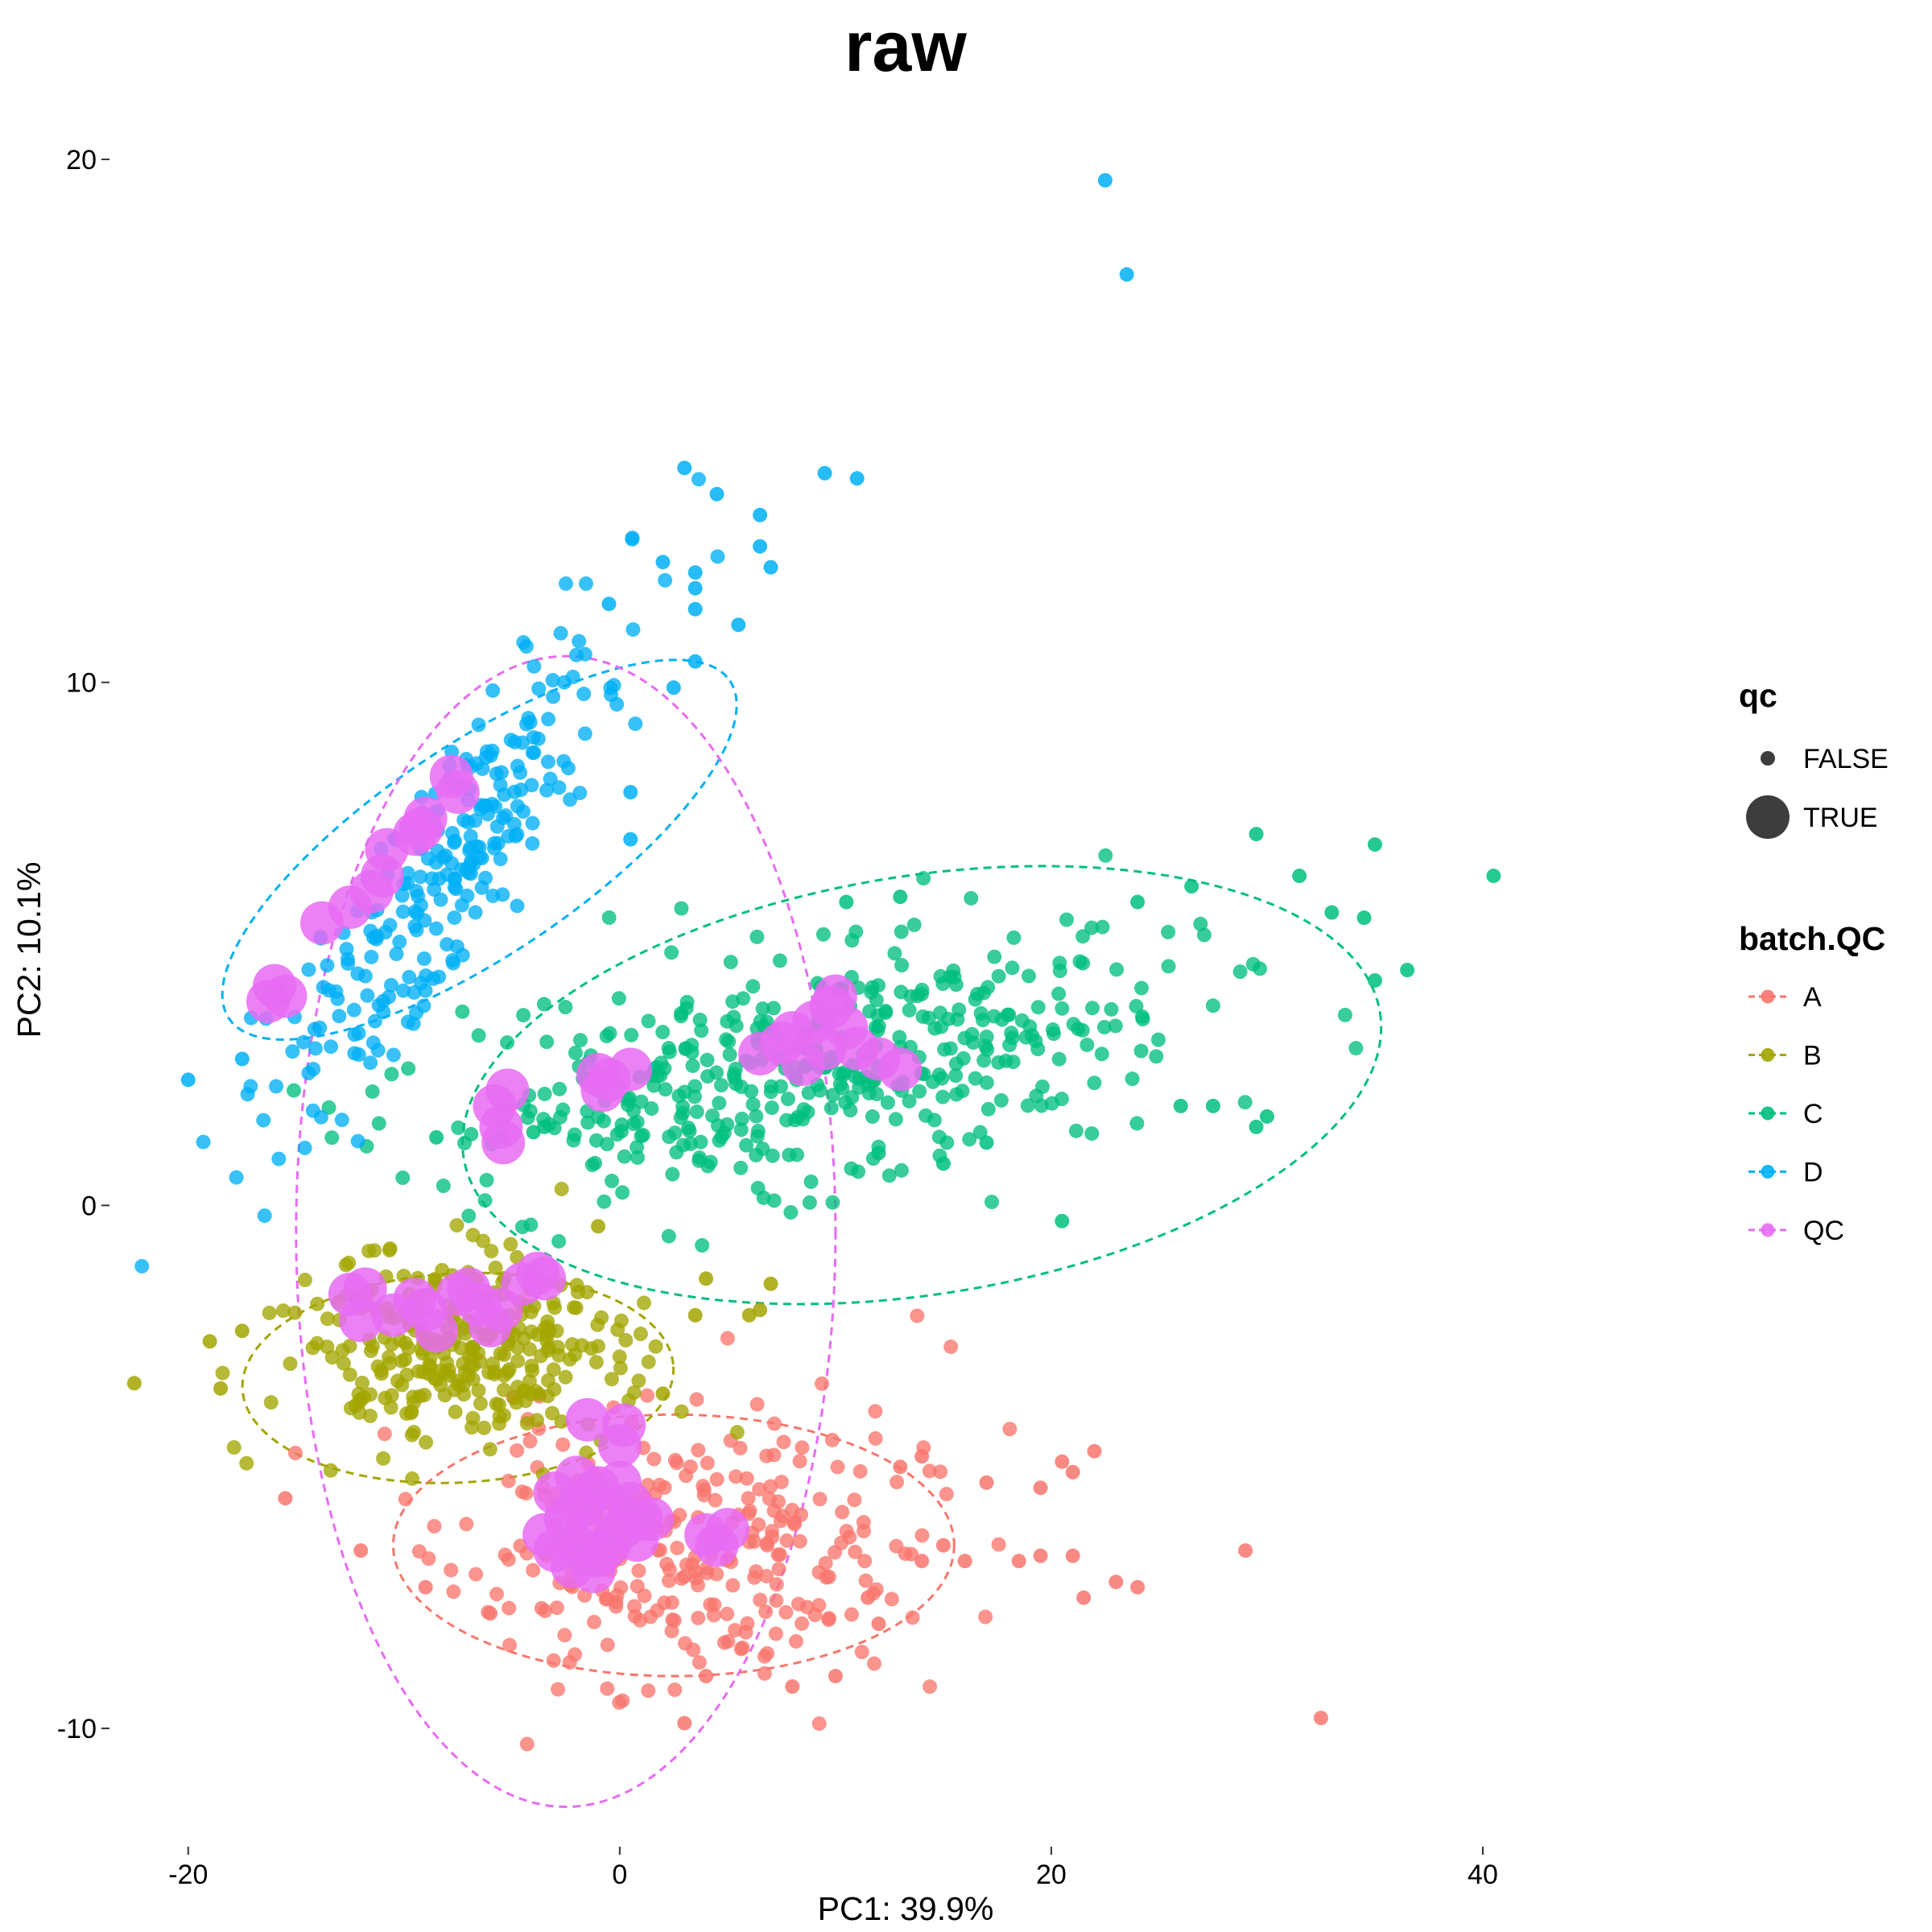 The width and height of the screenshot is (1932, 1932). What do you see at coordinates (1812, 1056) in the screenshot?
I see `legend-label-b: B` at bounding box center [1812, 1056].